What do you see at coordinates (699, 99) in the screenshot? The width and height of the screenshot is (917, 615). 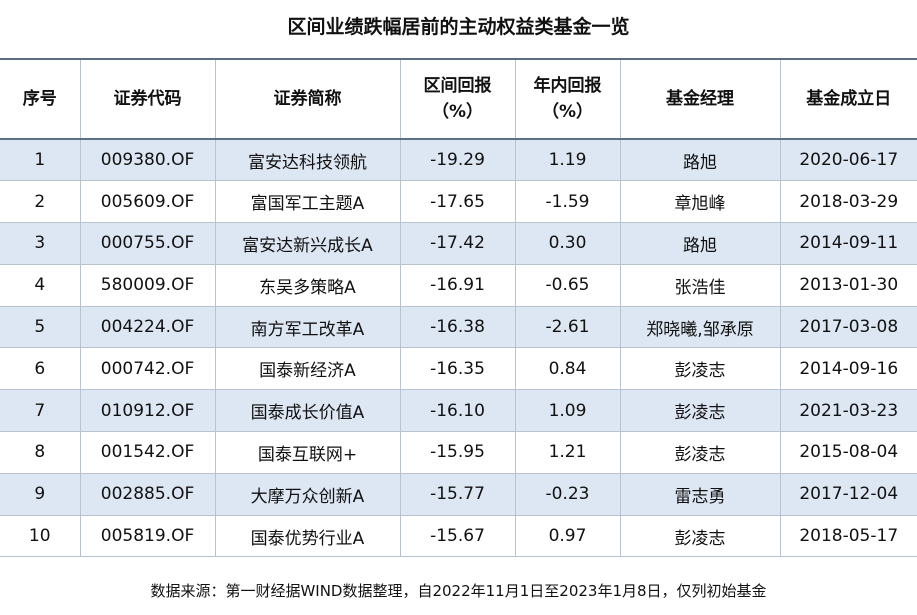 I see `header-cell: 基金经理` at bounding box center [699, 99].